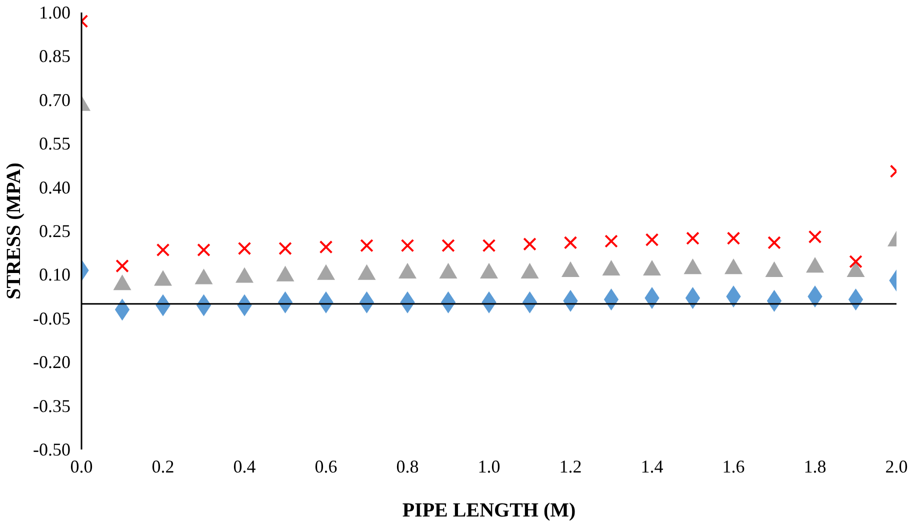  Describe the element at coordinates (54, 100) in the screenshot. I see `y-tick-label: 0.70` at that location.